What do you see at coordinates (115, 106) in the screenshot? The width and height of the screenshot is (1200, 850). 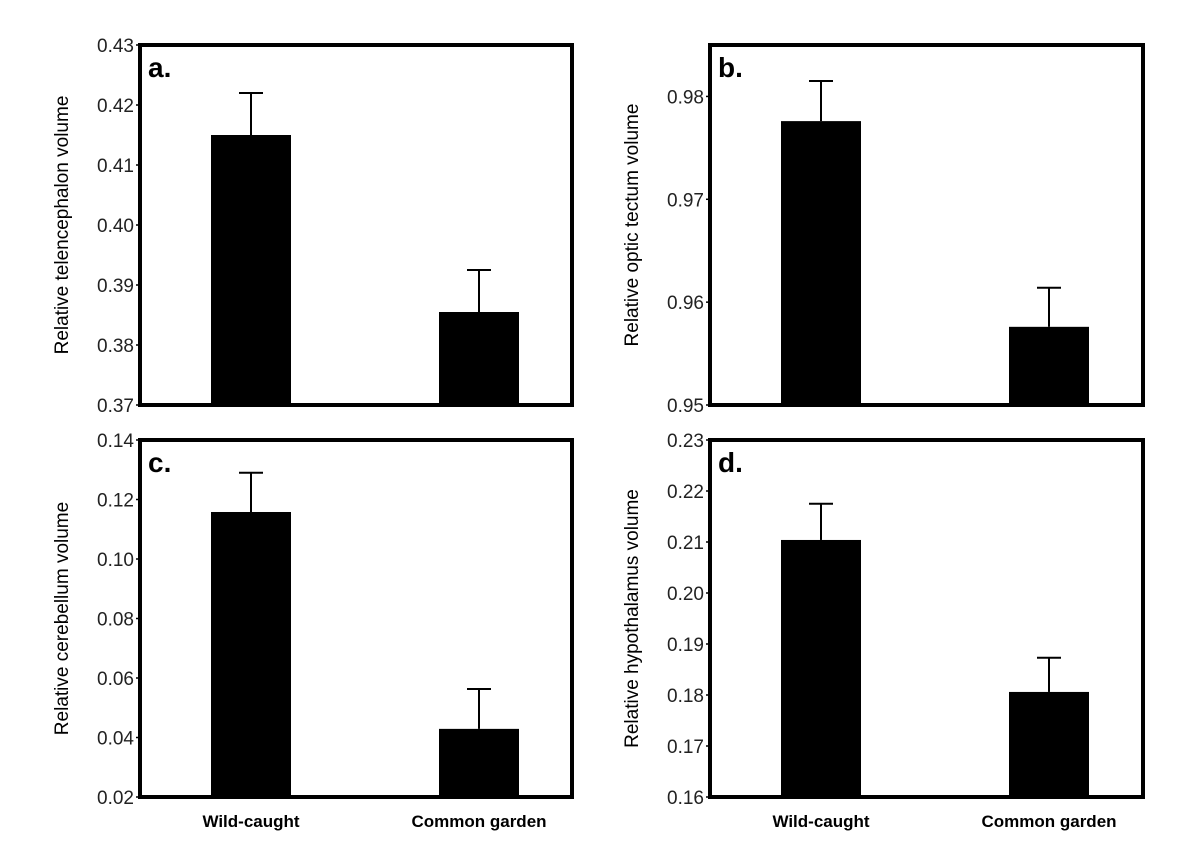 I see `y-tick-label: 0.42` at bounding box center [115, 106].